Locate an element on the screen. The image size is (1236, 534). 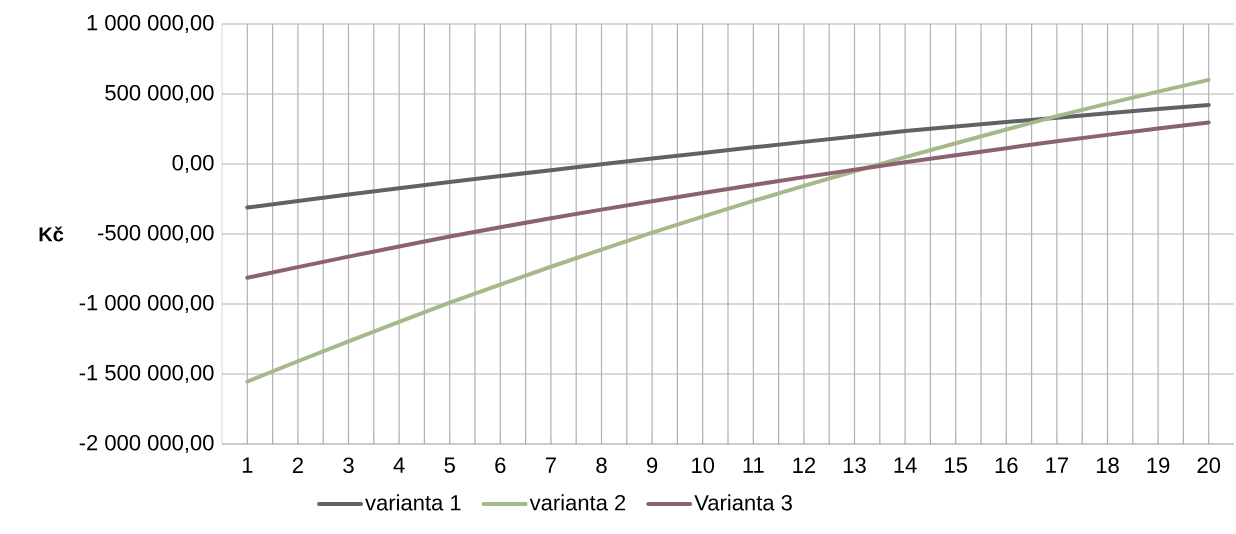
x-tick-label: 12 is located at coordinates (804, 465).